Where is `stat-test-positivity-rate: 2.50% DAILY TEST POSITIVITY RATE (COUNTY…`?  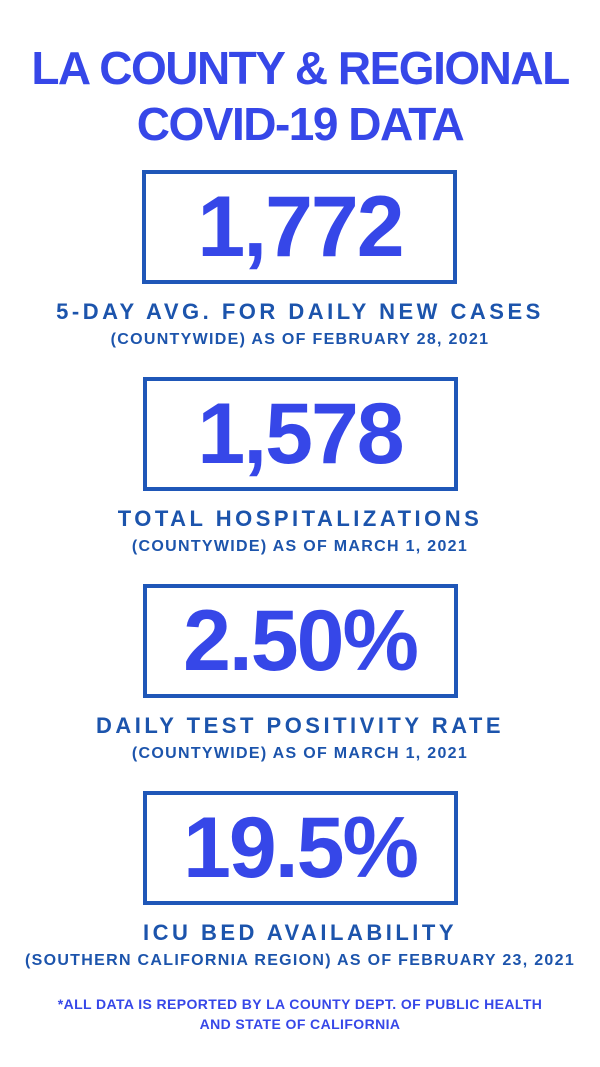
stat-test-positivity-rate: 2.50% DAILY TEST POSITIVITY RATE (COUNTY… is located at coordinates (300, 673).